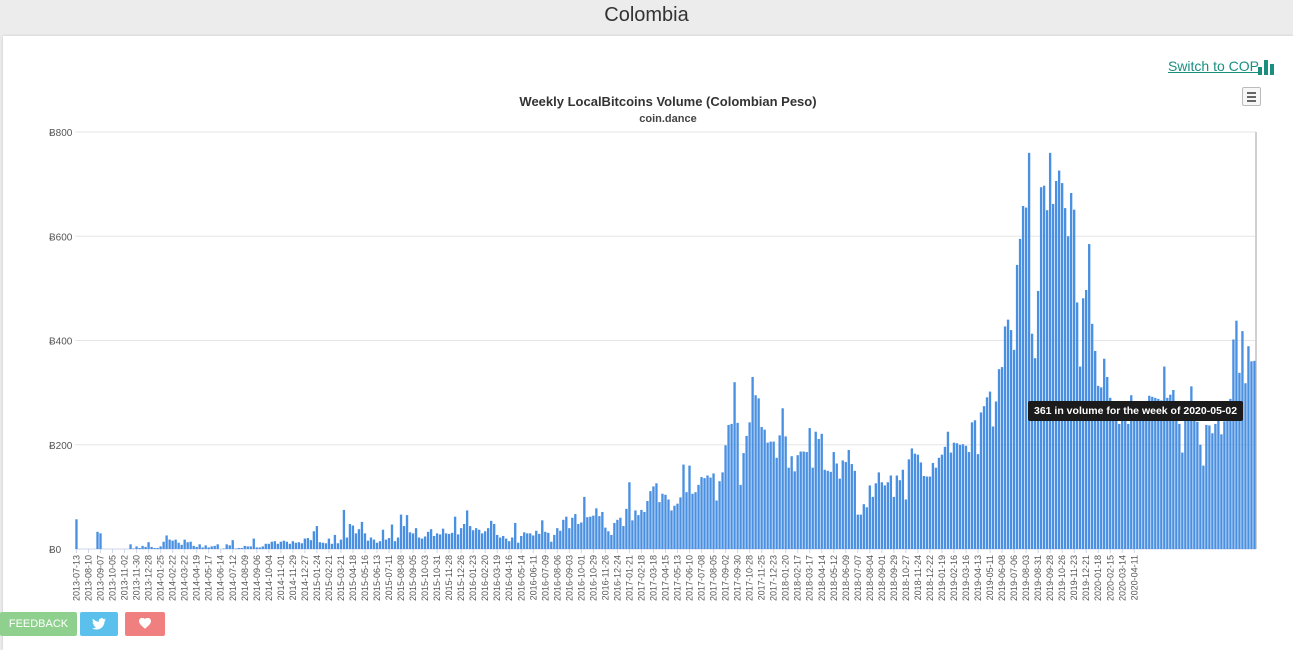  Describe the element at coordinates (1266, 67) in the screenshot. I see `bar-chart-icon` at that location.